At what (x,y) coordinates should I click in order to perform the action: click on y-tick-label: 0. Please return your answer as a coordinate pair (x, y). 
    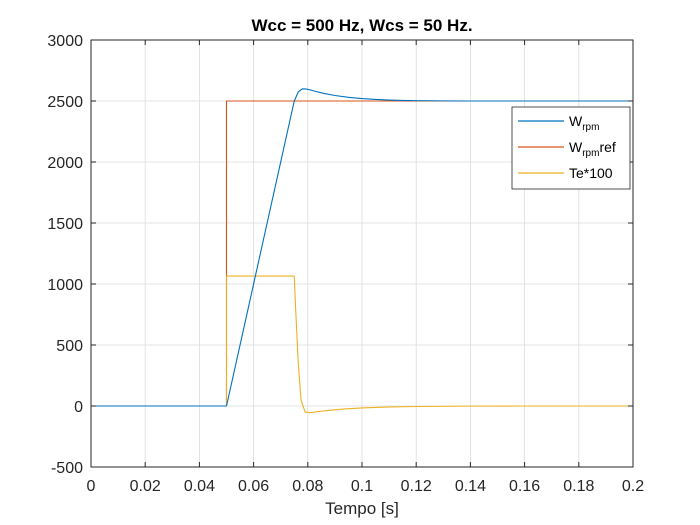
    Looking at the image, I should click on (78, 407).